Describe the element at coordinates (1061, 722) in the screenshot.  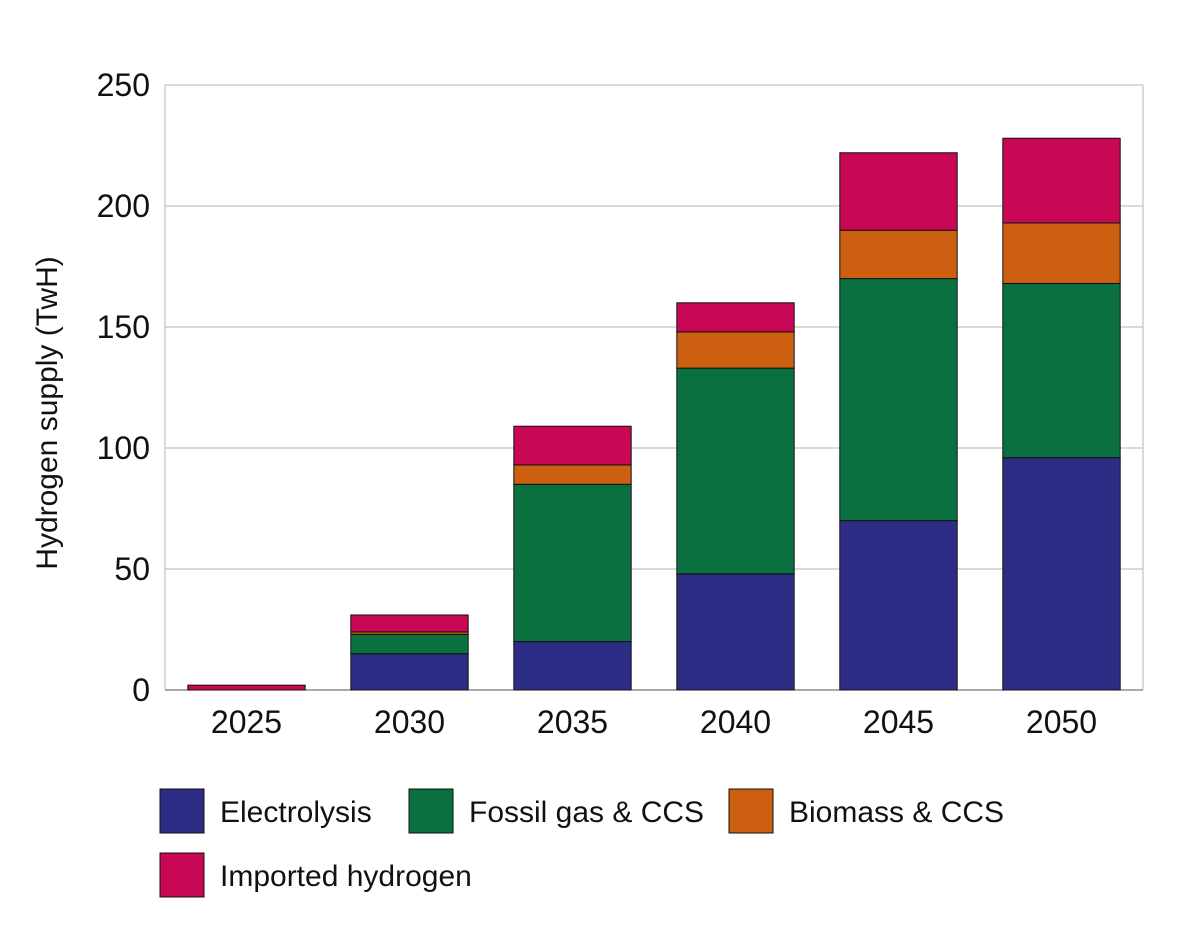
I see `x-tick-label: 2050` at that location.